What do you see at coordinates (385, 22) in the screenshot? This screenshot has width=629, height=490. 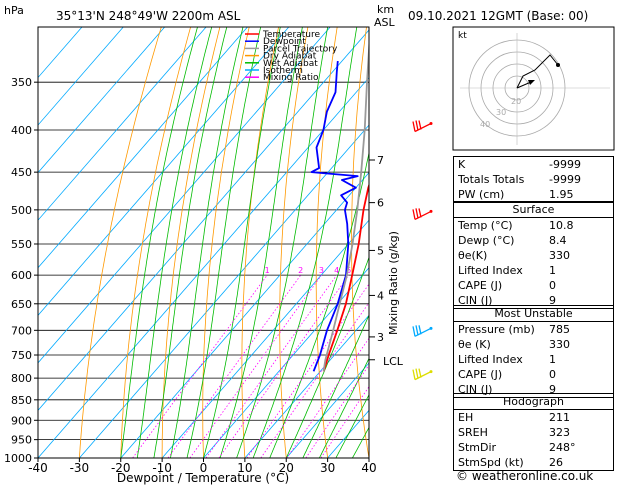 I see `asl-label: ASL` at bounding box center [385, 22].